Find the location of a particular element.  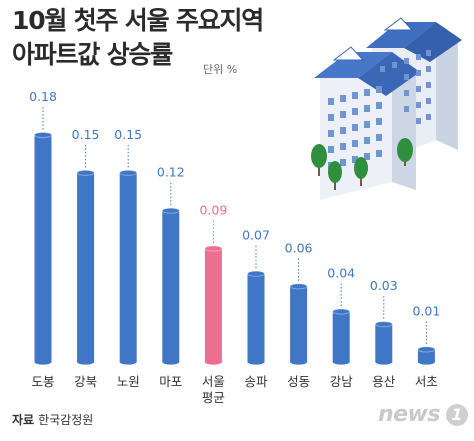

category-label-0: 도봉 is located at coordinates (42, 381).